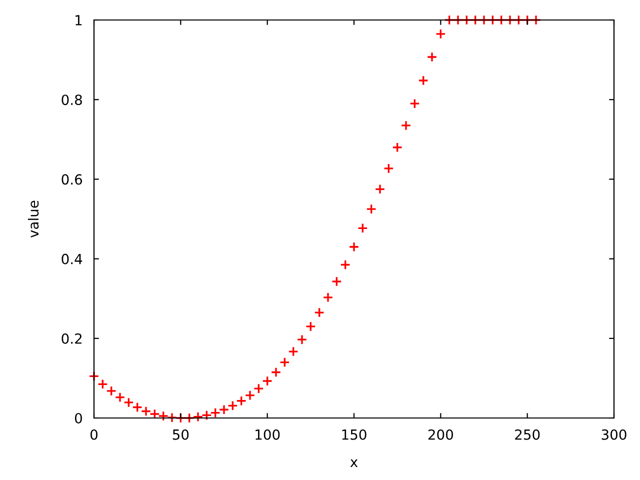 This screenshot has height=480, width=640. Describe the element at coordinates (72, 338) in the screenshot. I see `y-tick-label: 0.2` at that location.